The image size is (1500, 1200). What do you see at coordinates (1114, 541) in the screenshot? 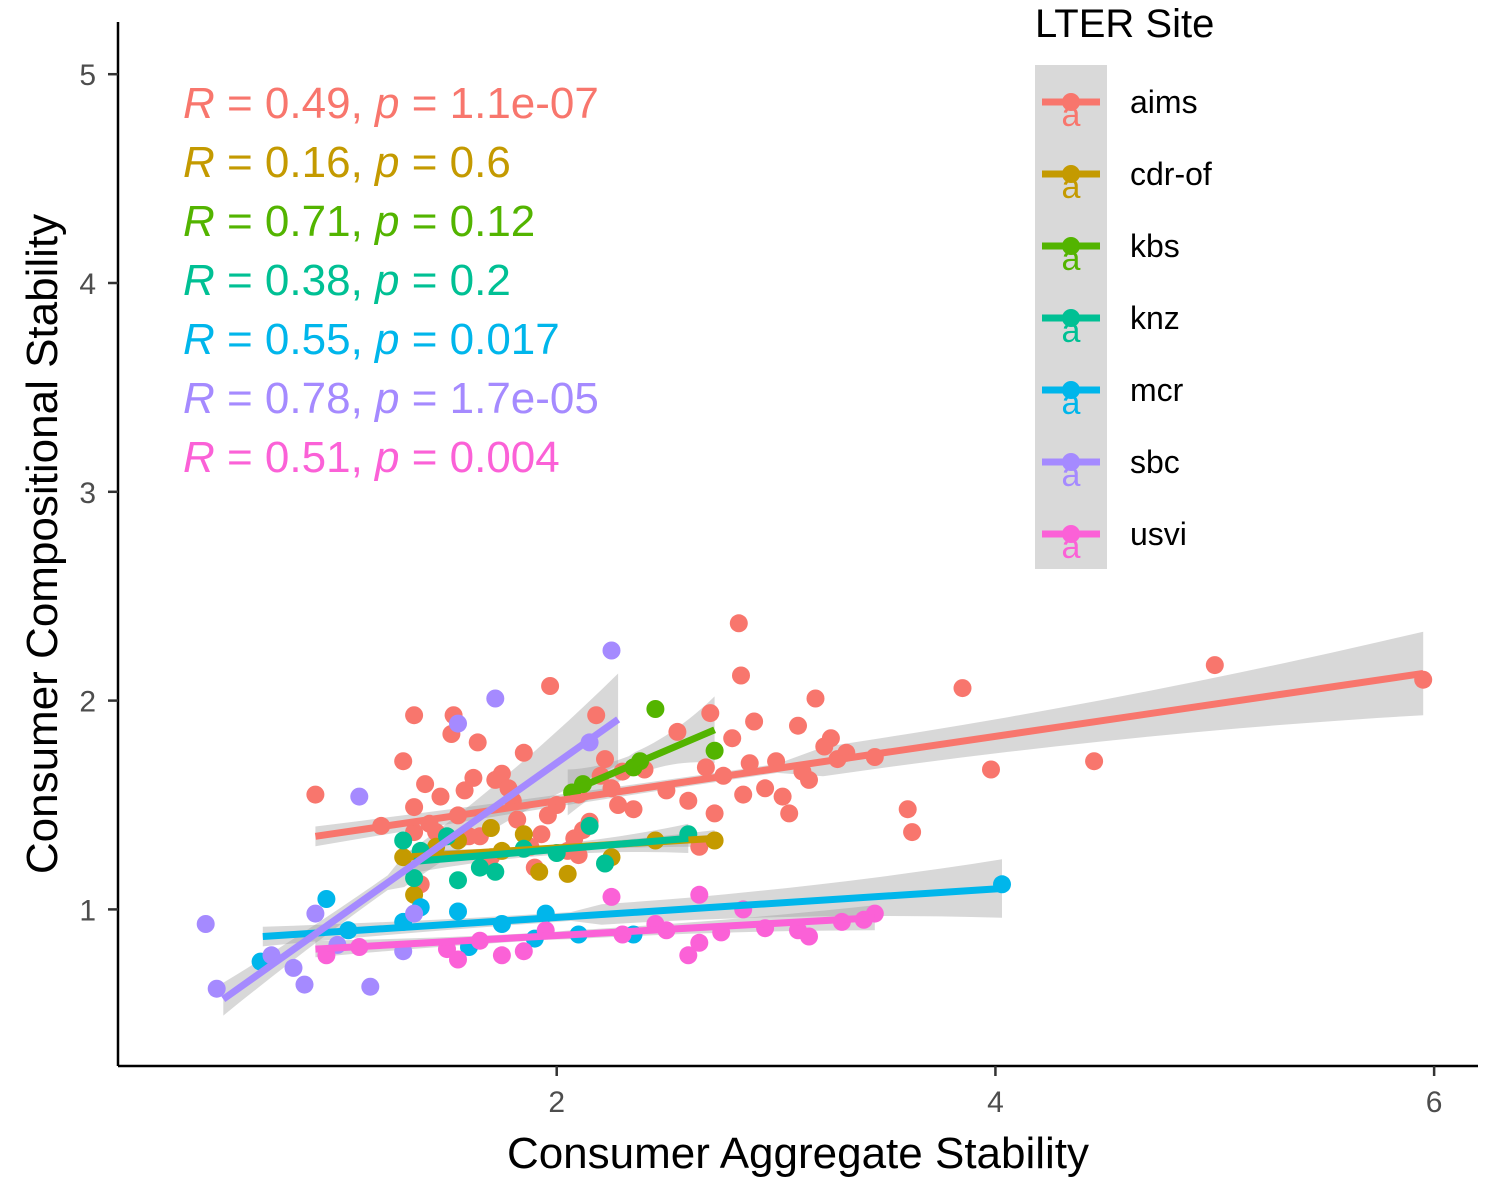
I see `legend-item-usvi: a usvi` at bounding box center [1114, 541].